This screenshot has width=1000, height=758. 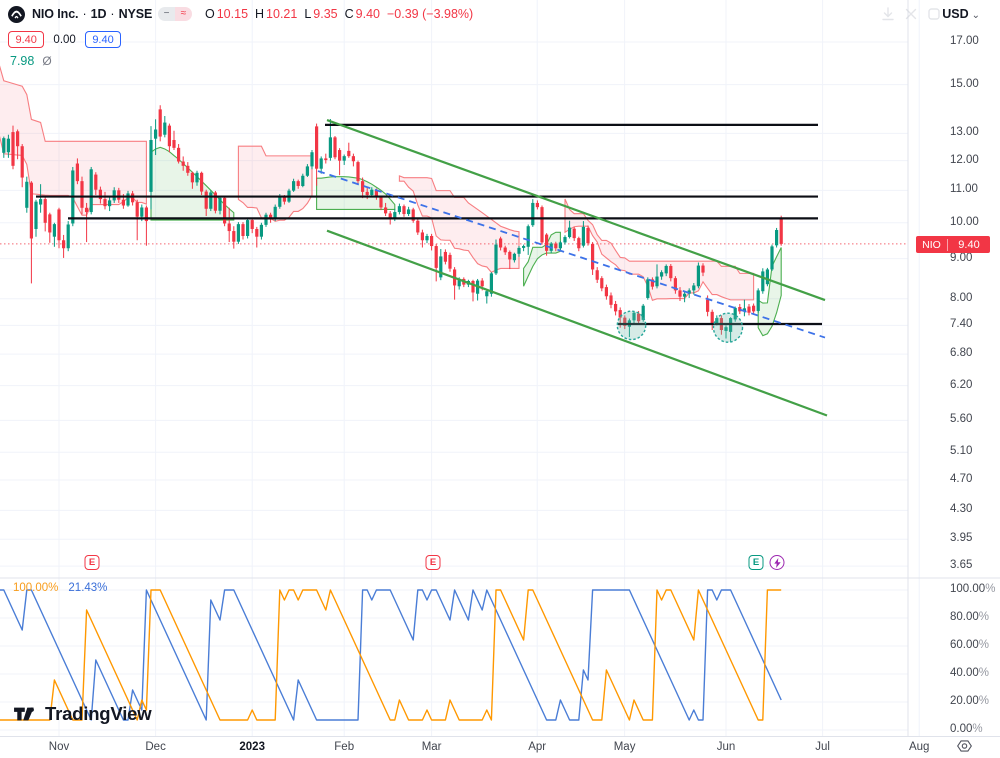 I want to click on download-icon, so click(x=888, y=14).